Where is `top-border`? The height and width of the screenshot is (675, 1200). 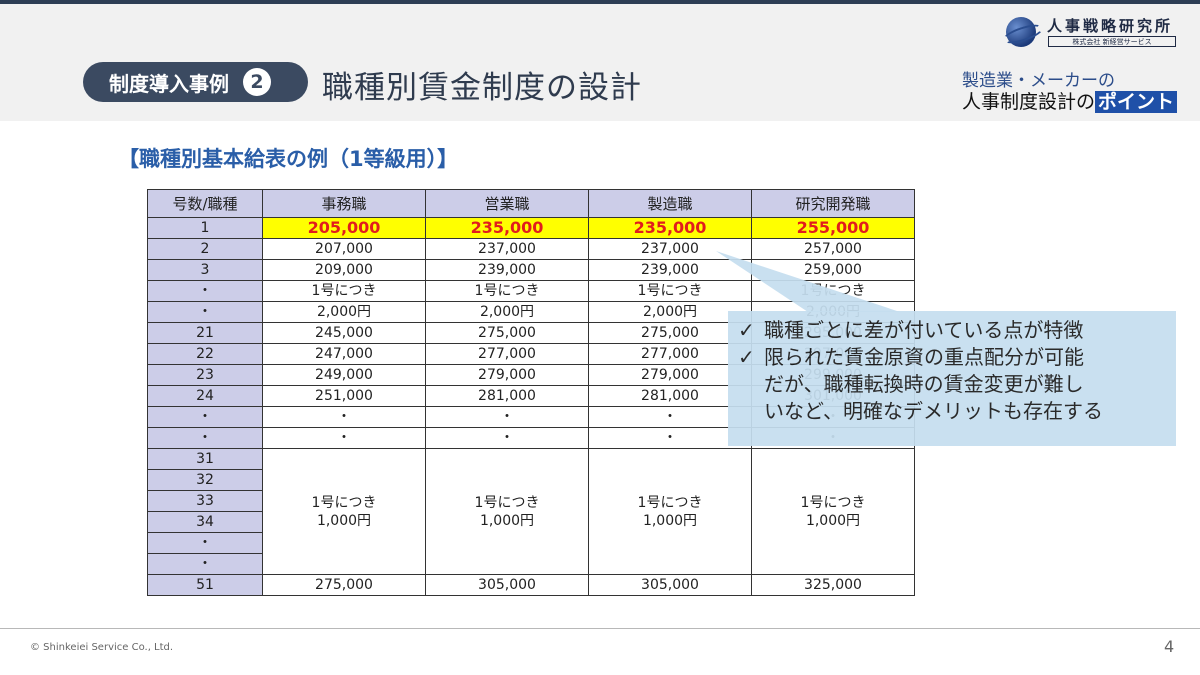 top-border is located at coordinates (600, 2).